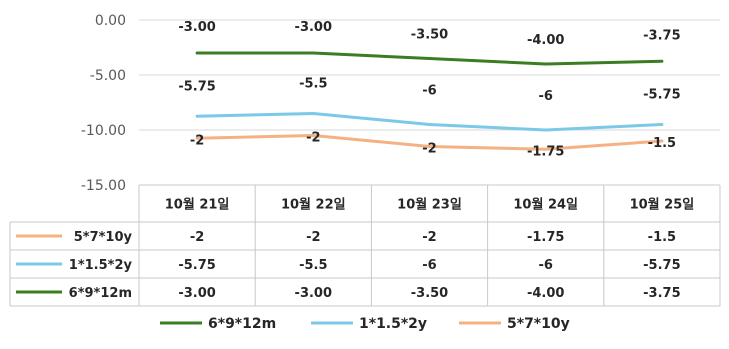 This screenshot has height=349, width=729. What do you see at coordinates (197, 205) in the screenshot?
I see `category-label: 10월 21일` at bounding box center [197, 205].